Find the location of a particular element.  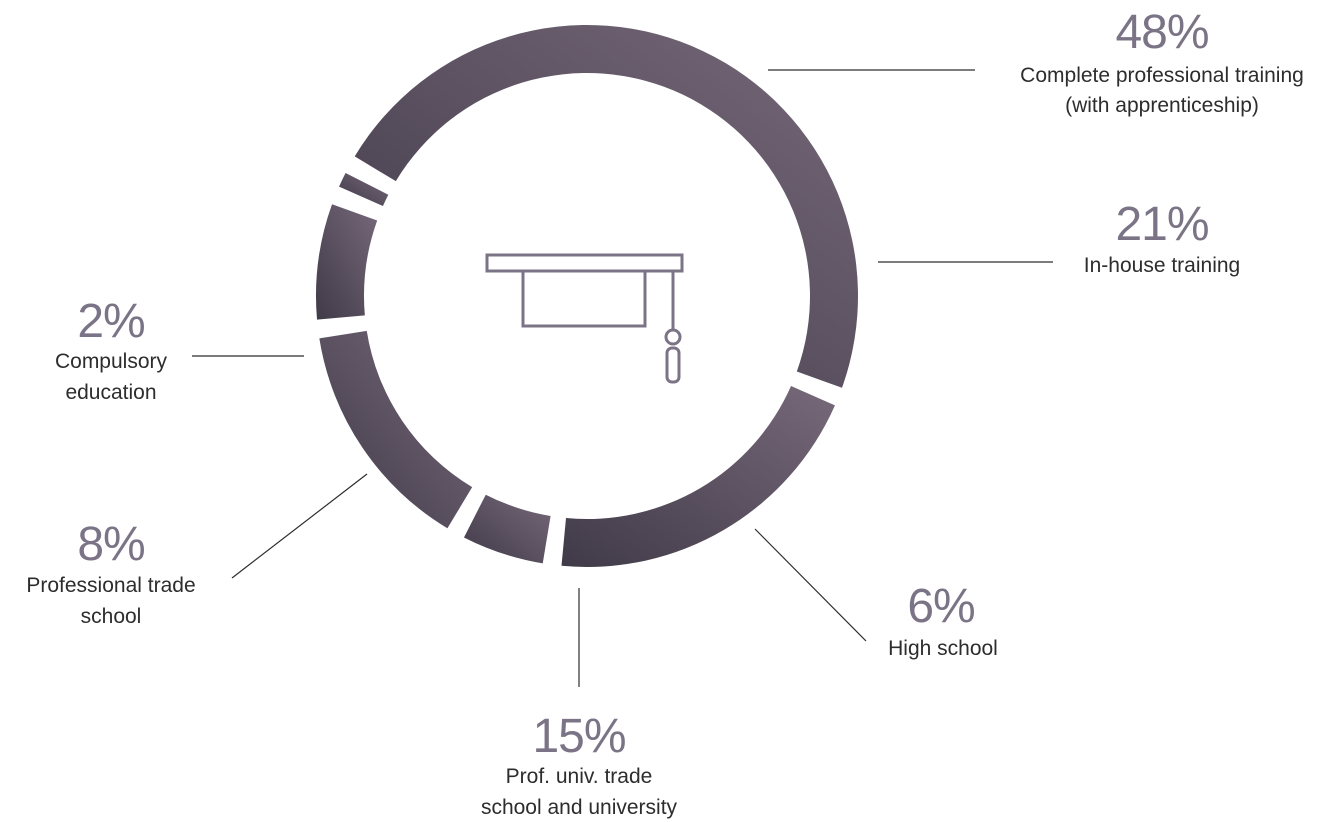

percent-label-prof-univ-trade-school: 15% is located at coordinates (578, 736).